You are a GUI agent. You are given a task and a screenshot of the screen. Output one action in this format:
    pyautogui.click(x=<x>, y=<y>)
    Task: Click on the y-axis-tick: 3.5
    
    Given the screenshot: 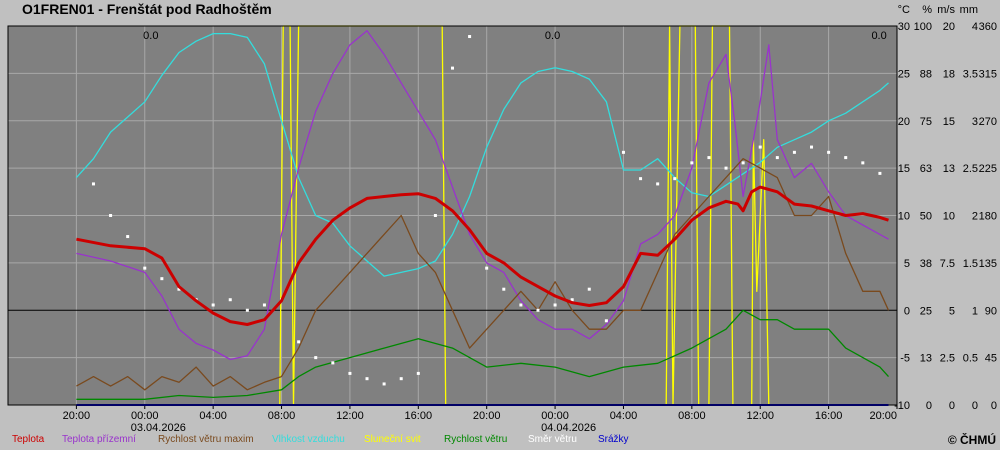 What is the action you would take?
    pyautogui.click(x=970, y=74)
    